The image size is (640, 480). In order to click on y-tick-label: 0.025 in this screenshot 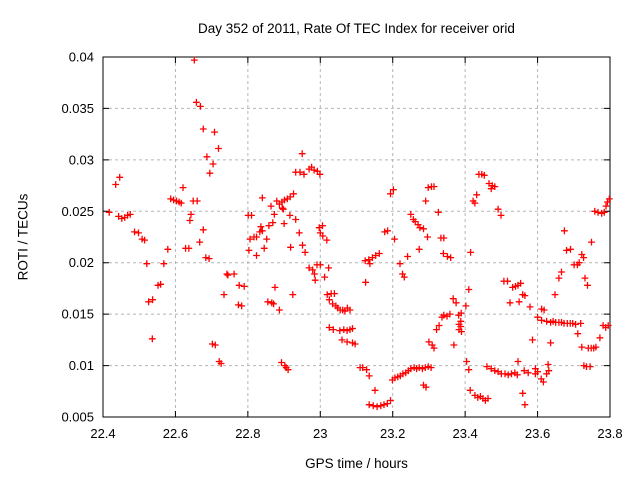, I will do `click(77, 211)`.